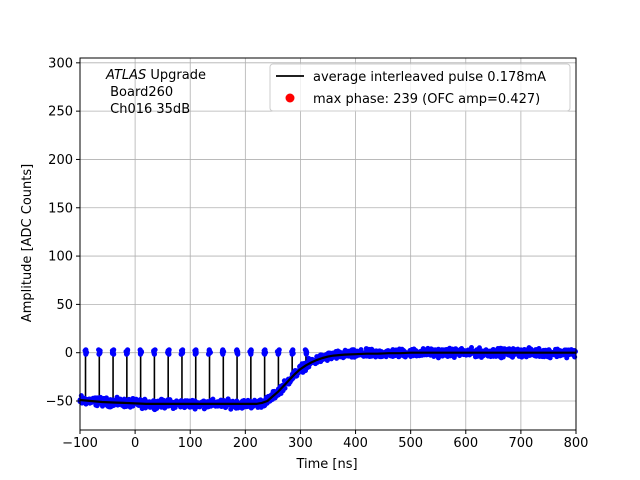 Image resolution: width=640 pixels, height=480 pixels. What do you see at coordinates (176, 75) in the screenshot?
I see `annotation-upgrade: Upgrade` at bounding box center [176, 75].